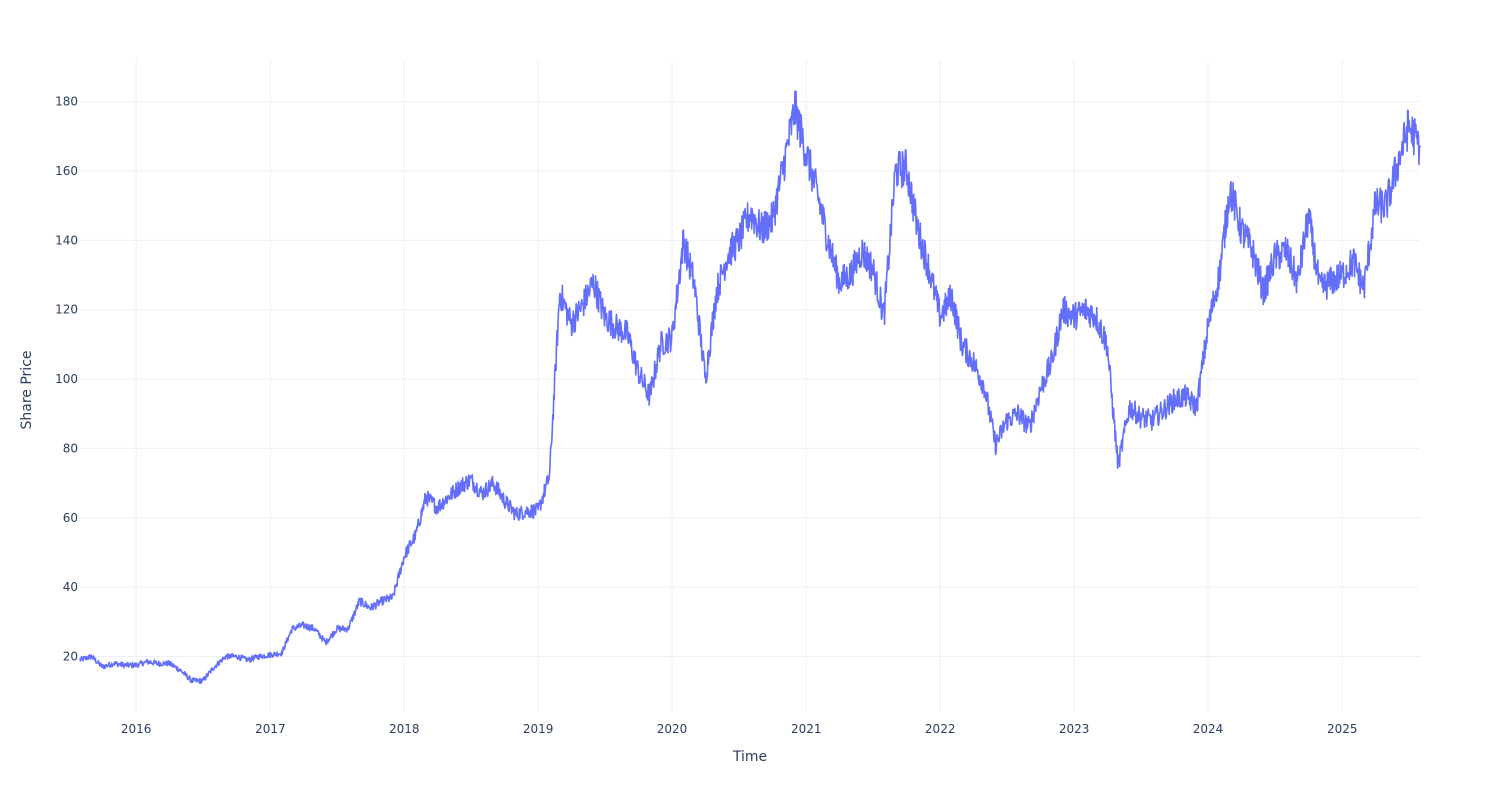 The width and height of the screenshot is (1500, 800). I want to click on x-tick-label: 2017, so click(270, 729).